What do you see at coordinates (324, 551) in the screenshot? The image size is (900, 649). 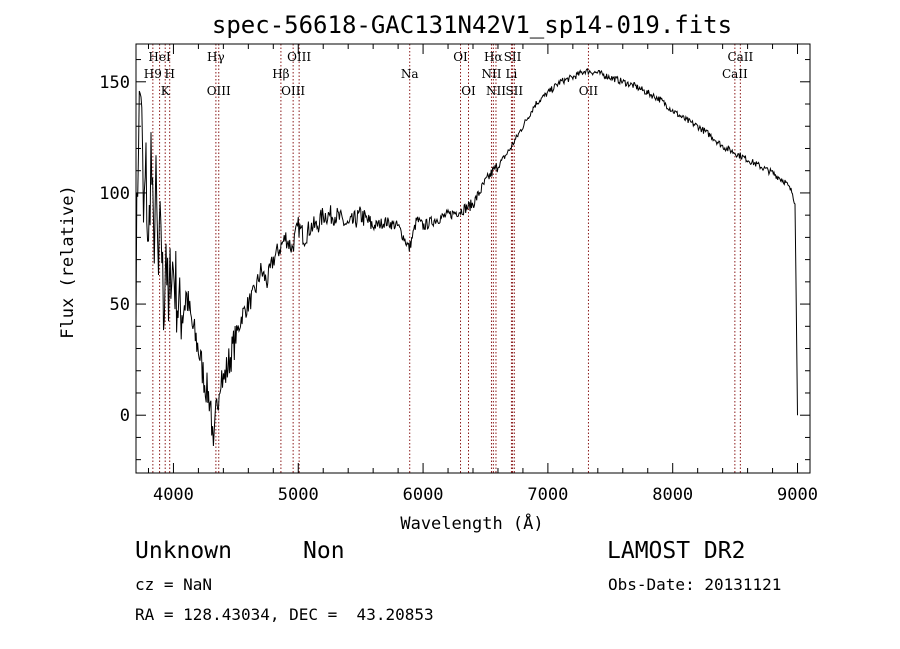 I see `subclass-label: Non` at bounding box center [324, 551].